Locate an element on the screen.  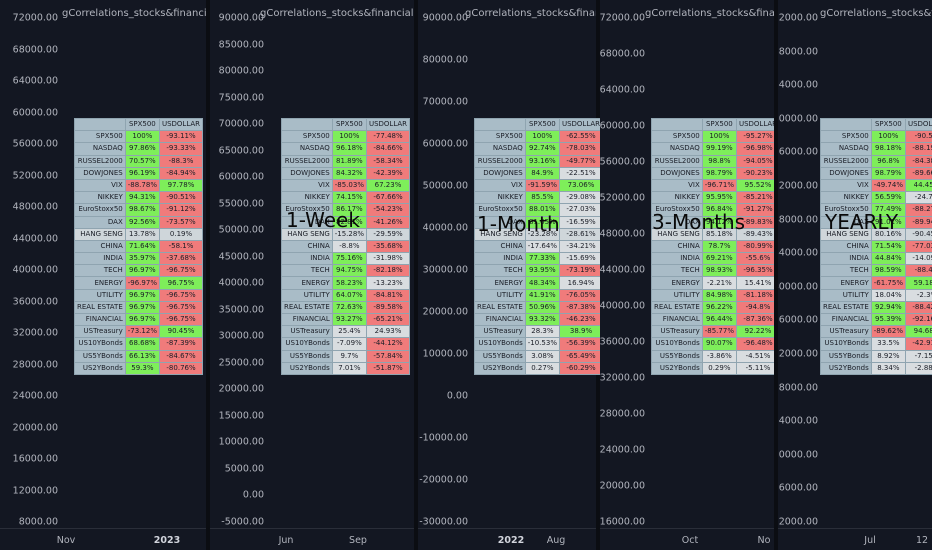
time-axis: 2022 Aug is located at coordinates (509, 539).